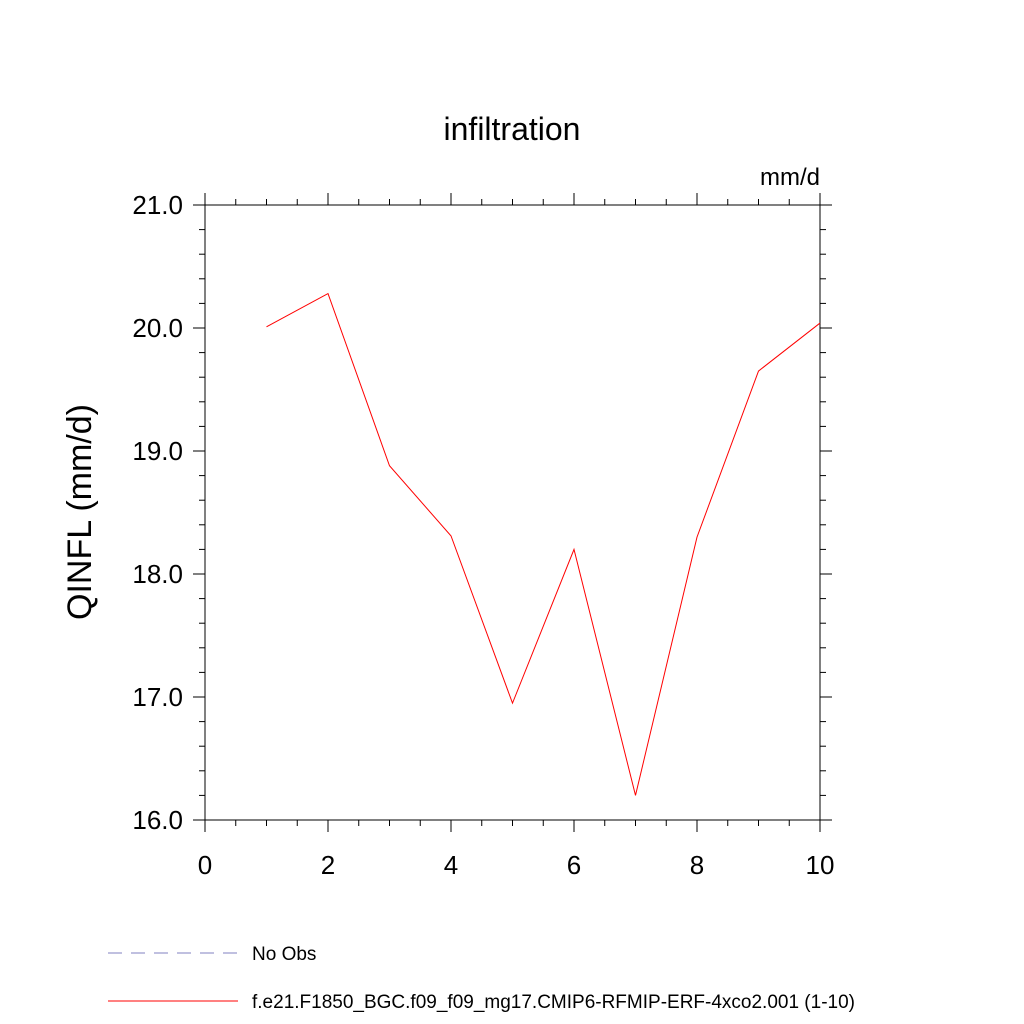 This screenshot has height=1024, width=1024. I want to click on x-tick-label: 10, so click(820, 865).